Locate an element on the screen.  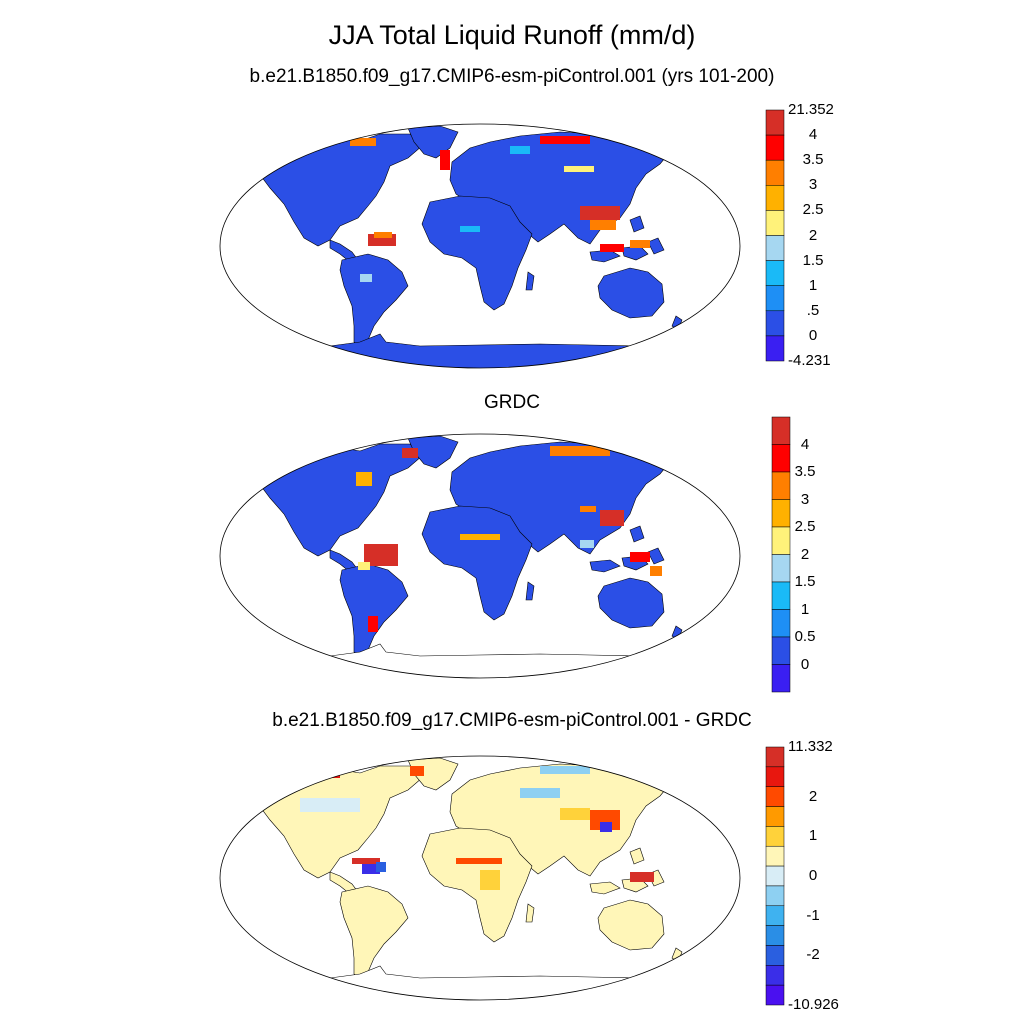
colorbar-min-label: -4.231 is located at coordinates (809, 360).